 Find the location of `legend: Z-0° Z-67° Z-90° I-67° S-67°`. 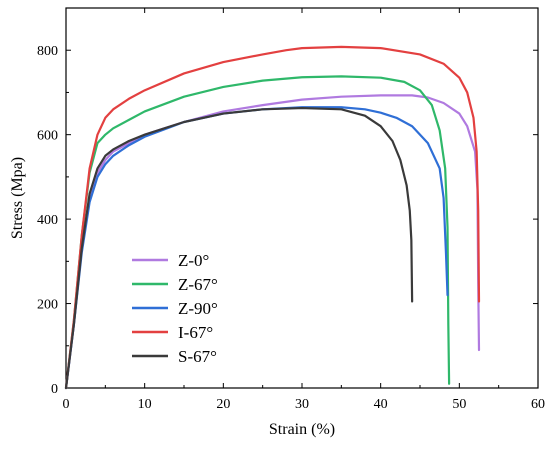

legend: Z-0° Z-67° Z-90° I-67° S-67° is located at coordinates (175, 308).